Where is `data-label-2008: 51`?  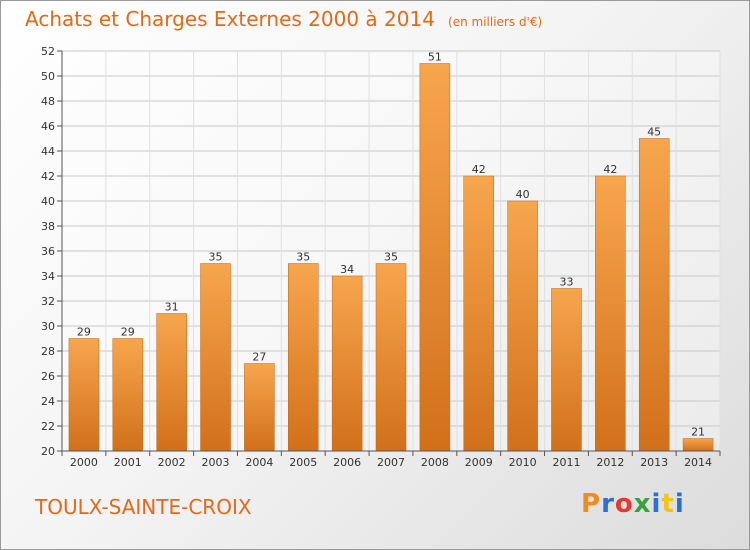 data-label-2008: 51 is located at coordinates (435, 57).